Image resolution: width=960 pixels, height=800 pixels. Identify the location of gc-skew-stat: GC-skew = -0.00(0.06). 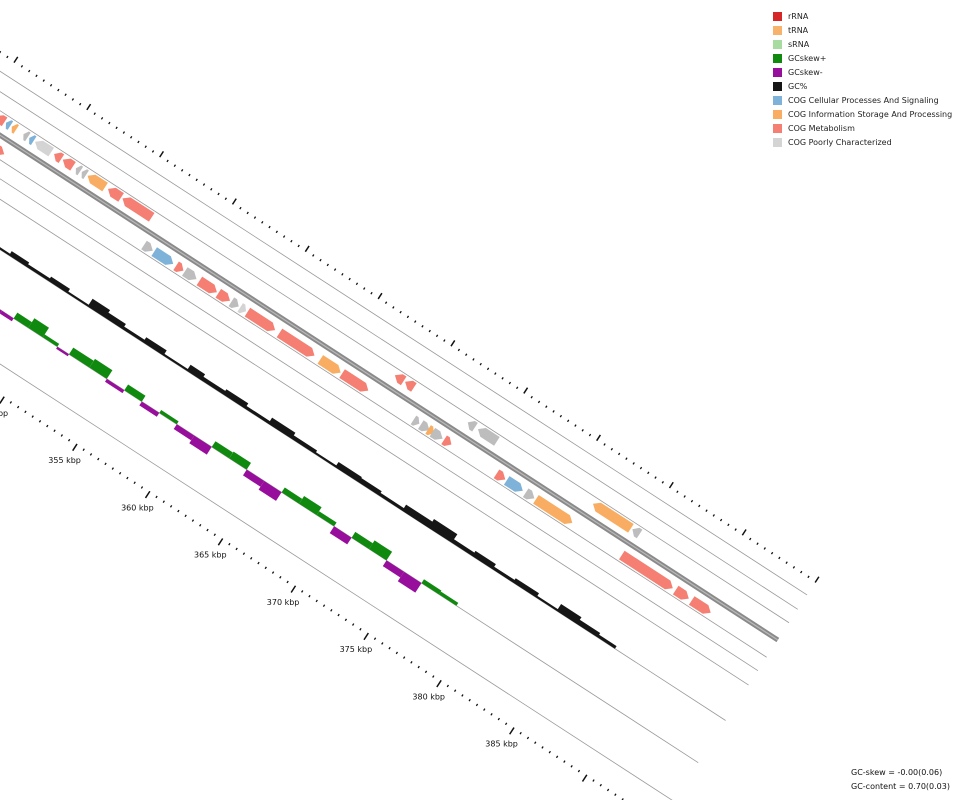
(897, 772).